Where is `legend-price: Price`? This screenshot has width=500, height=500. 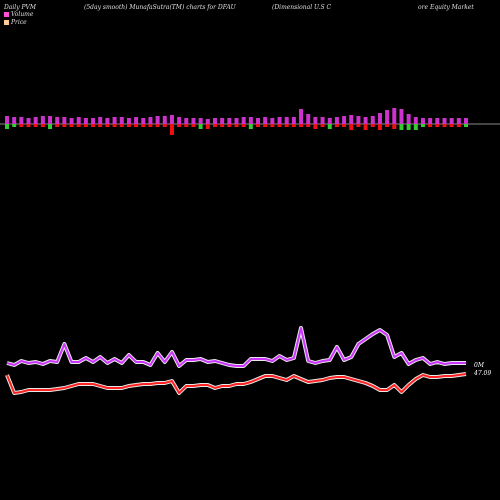
legend-price: Price is located at coordinates (15, 22).